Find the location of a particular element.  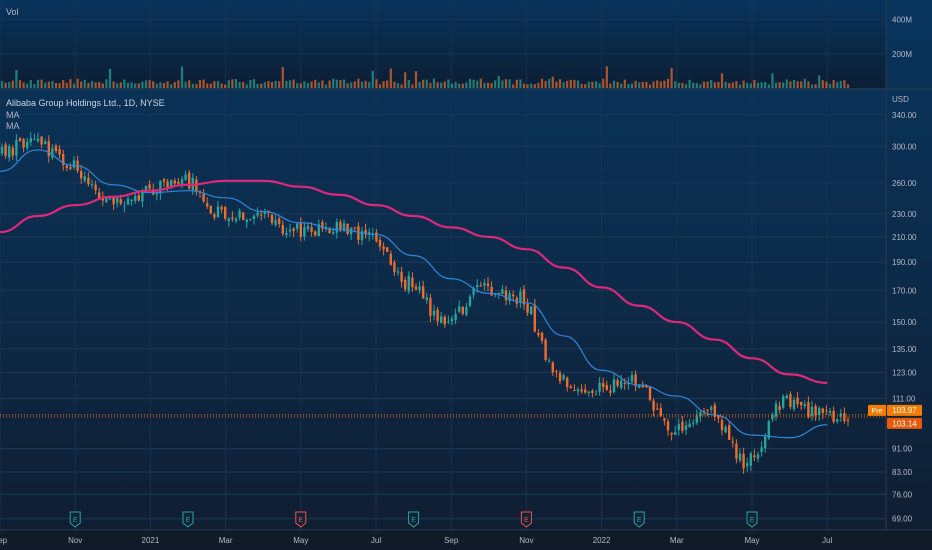

time-axis-background is located at coordinates (466, 540).